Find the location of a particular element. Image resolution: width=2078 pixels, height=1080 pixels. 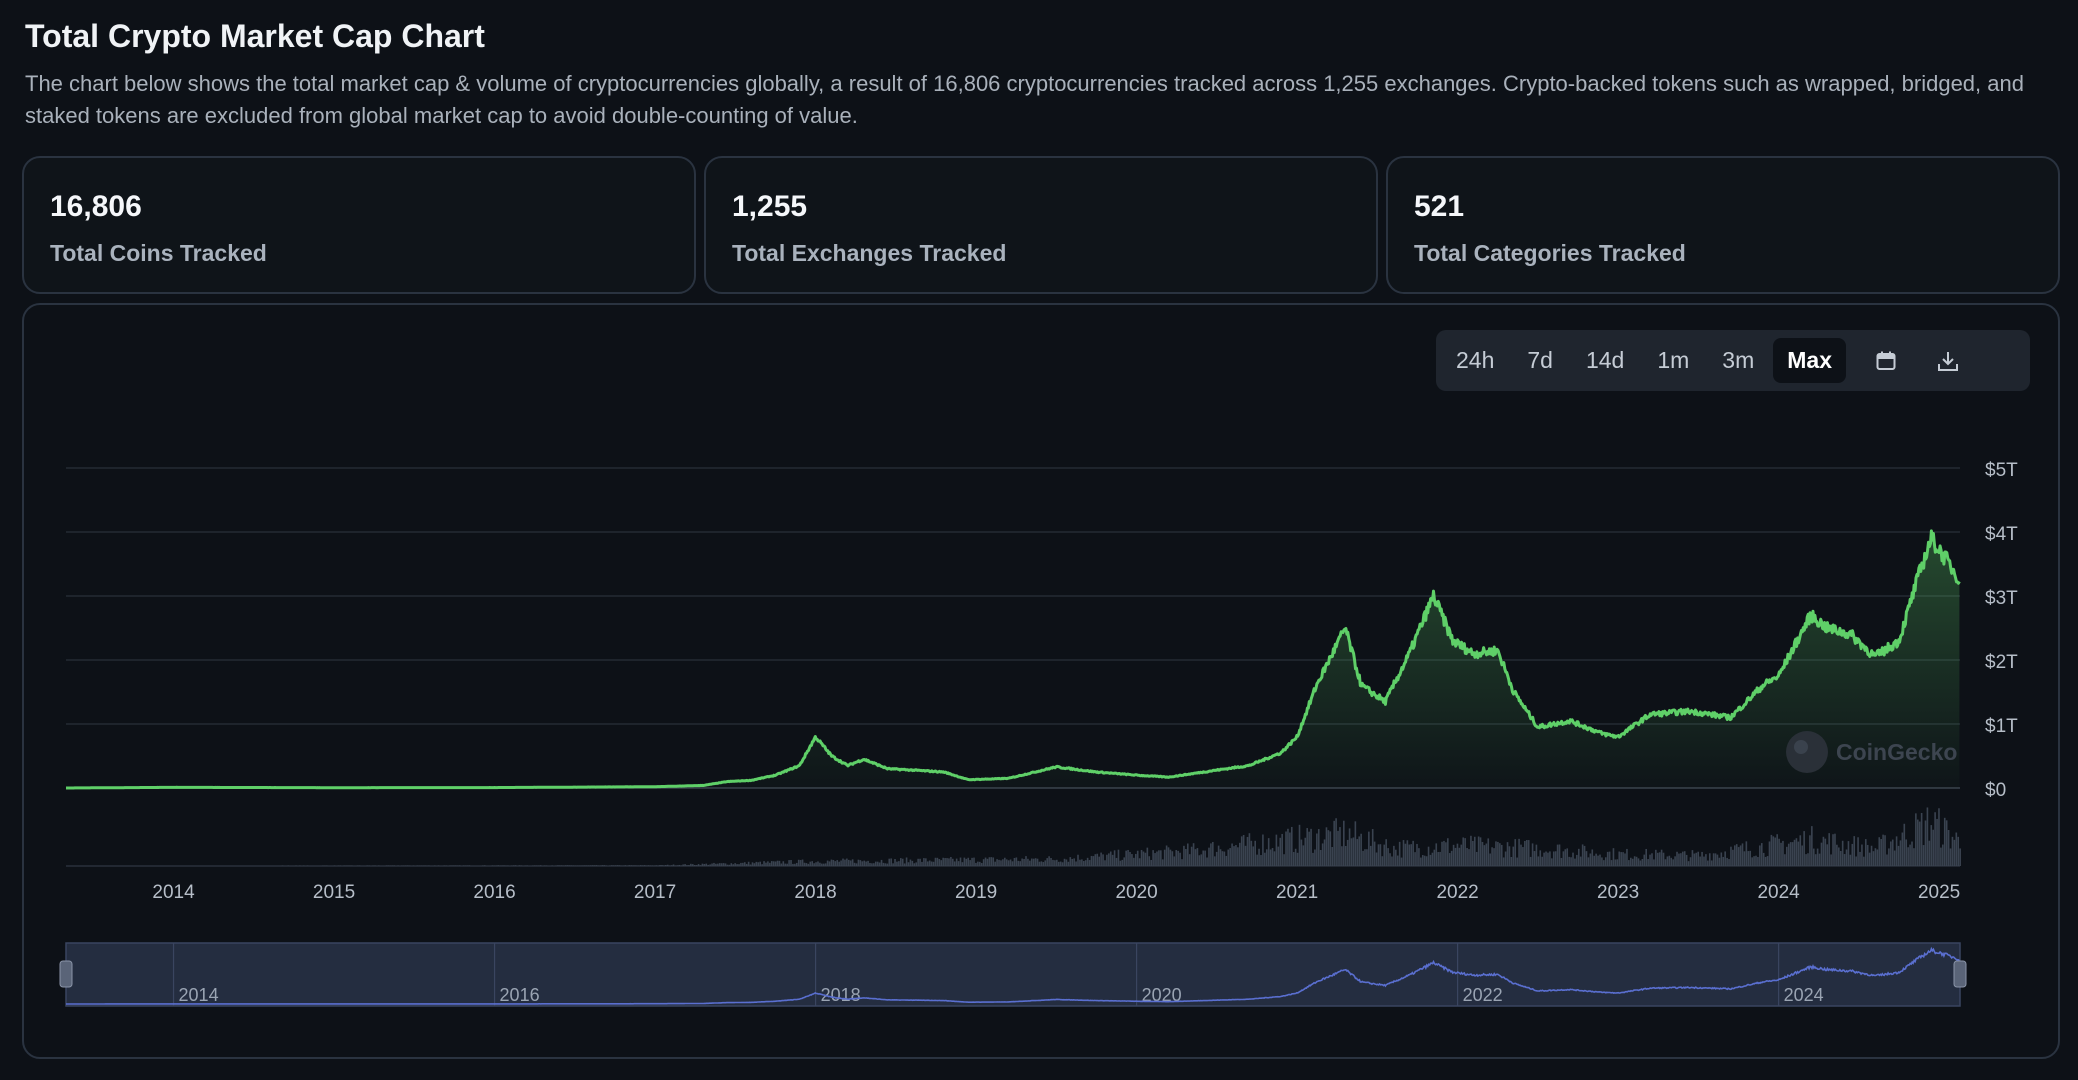

stat-card-categories: 521 Total Categories Tracked is located at coordinates (1723, 225).